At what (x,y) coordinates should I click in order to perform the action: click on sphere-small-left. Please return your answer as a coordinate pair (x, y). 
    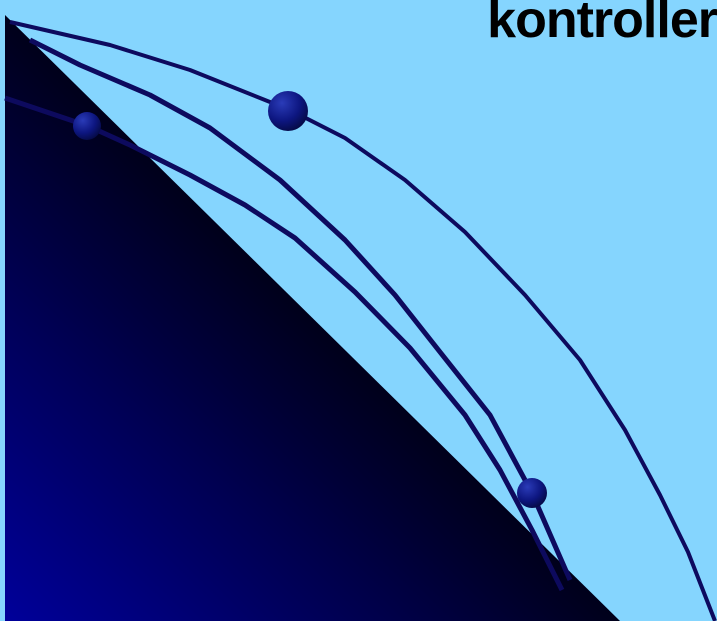
    Looking at the image, I should click on (87, 126).